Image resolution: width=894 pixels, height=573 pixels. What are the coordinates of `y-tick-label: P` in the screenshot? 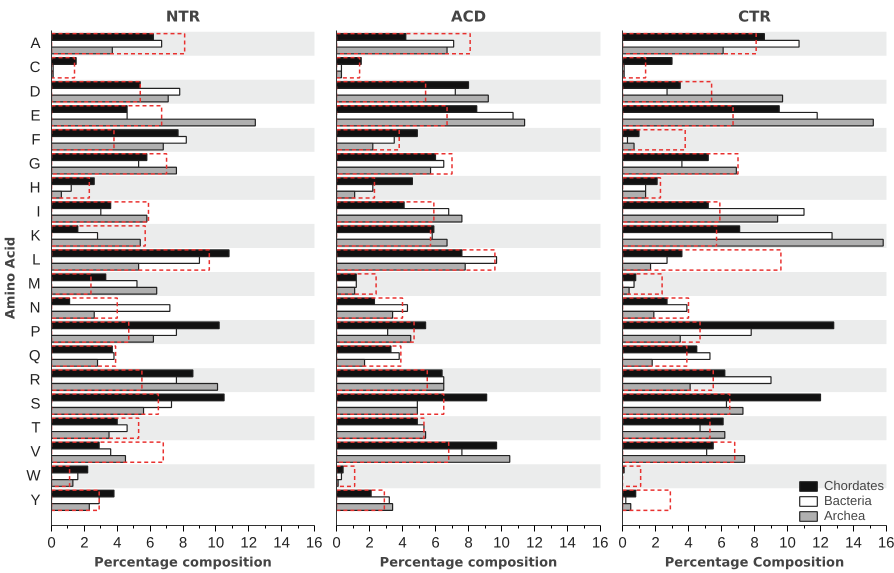 It's located at (35, 332).